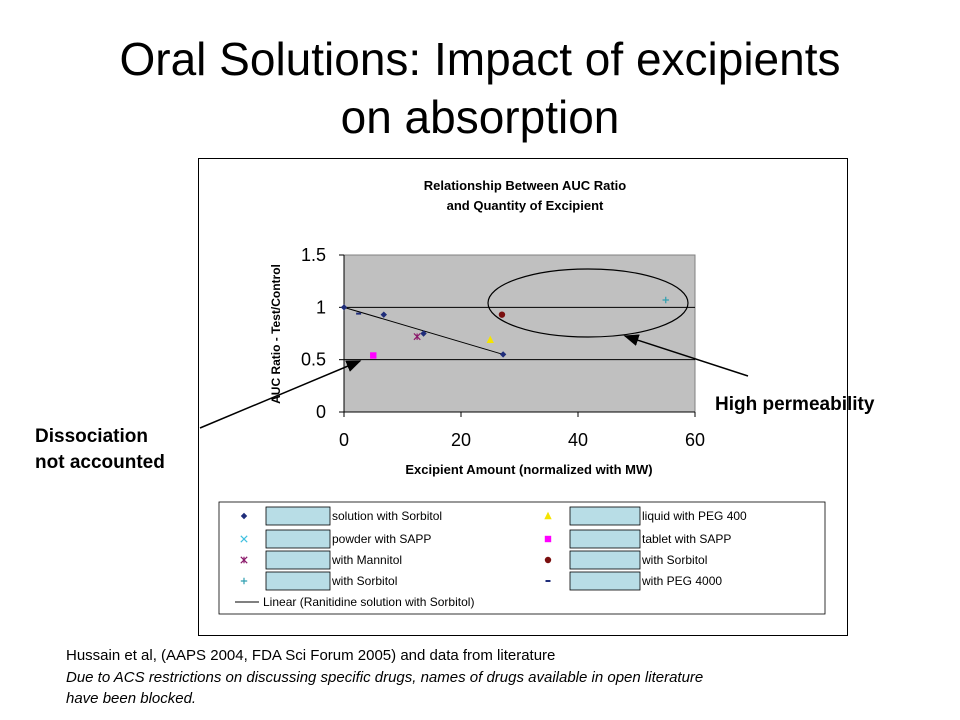  Describe the element at coordinates (366, 560) in the screenshot. I see `legend-label: with Mannitol` at that location.